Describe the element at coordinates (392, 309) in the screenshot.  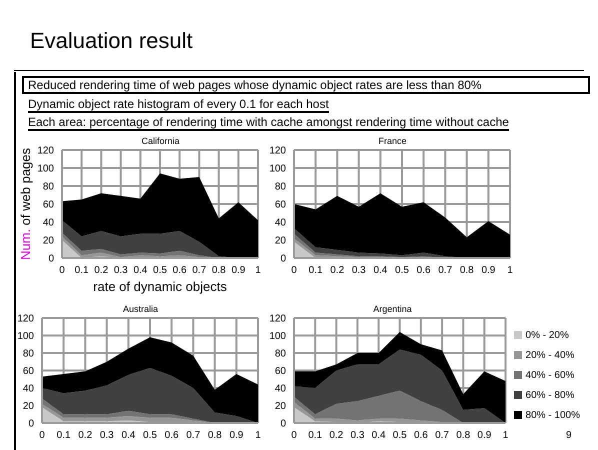
I see `chart-title: Argentina` at that location.